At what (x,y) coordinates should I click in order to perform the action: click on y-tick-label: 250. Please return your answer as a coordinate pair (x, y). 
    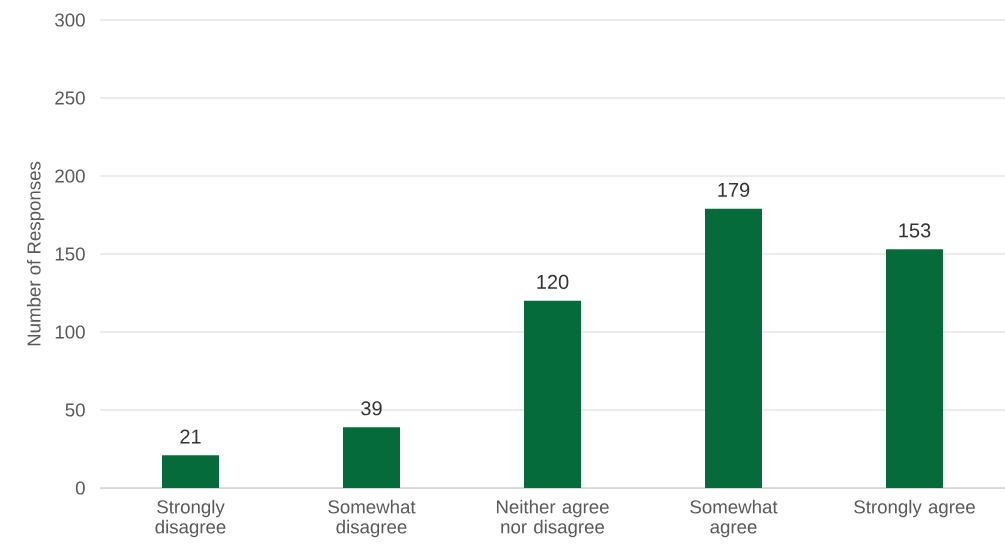
    Looking at the image, I should click on (70, 98).